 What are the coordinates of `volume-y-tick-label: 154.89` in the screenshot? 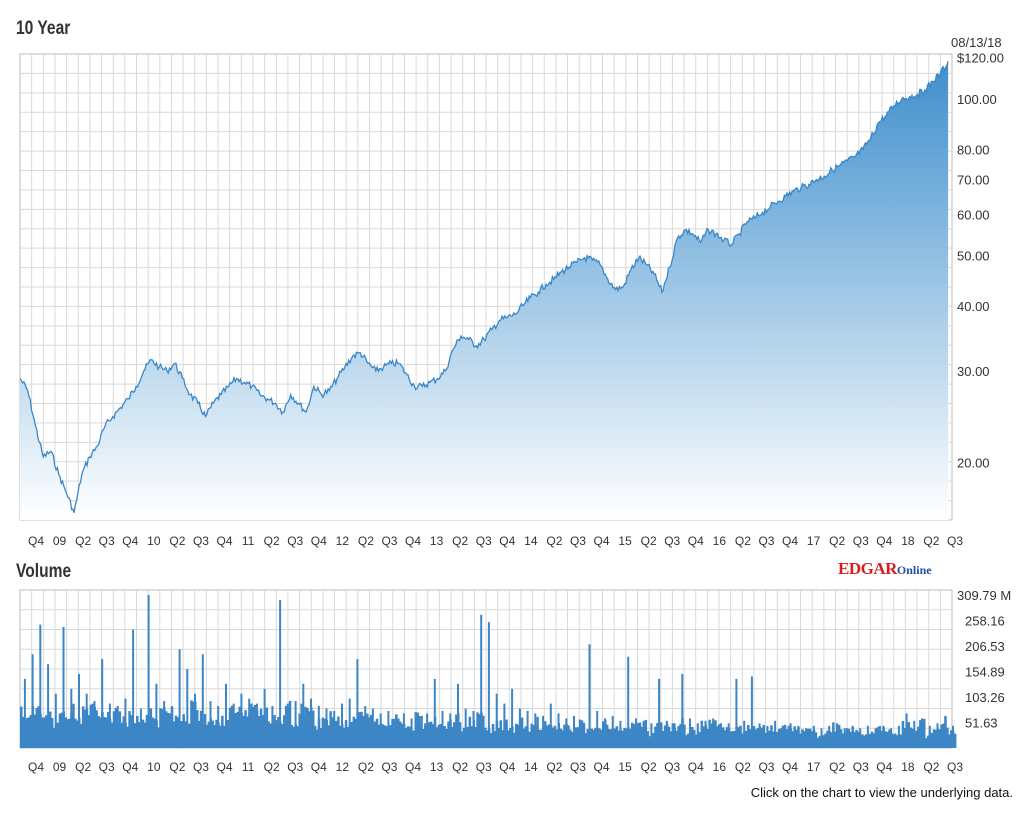 It's located at (985, 672).